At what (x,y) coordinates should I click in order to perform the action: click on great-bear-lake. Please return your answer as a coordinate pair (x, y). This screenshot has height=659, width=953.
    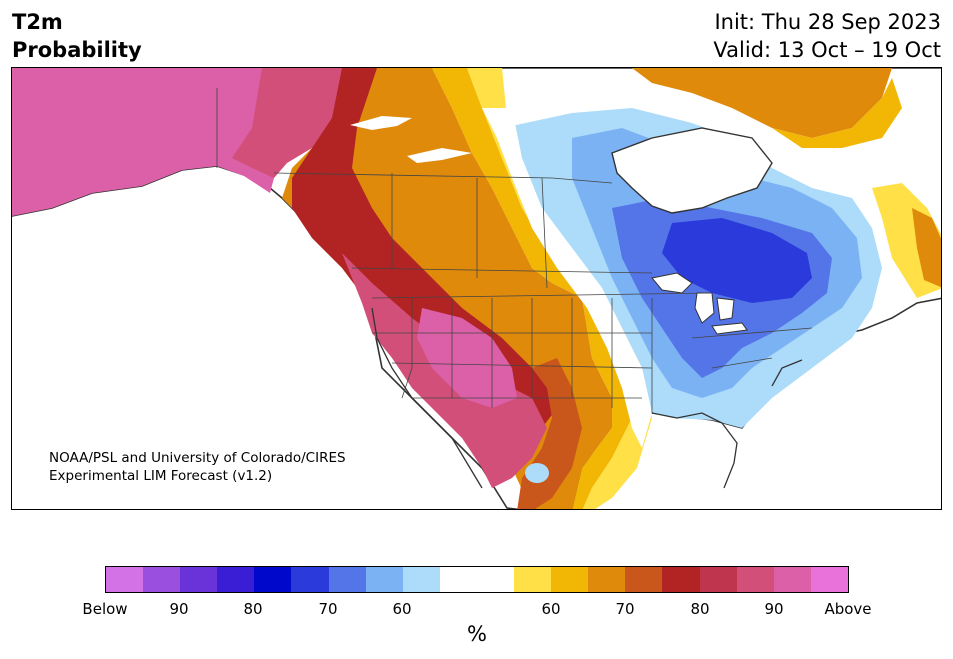
    Looking at the image, I should click on (381, 123).